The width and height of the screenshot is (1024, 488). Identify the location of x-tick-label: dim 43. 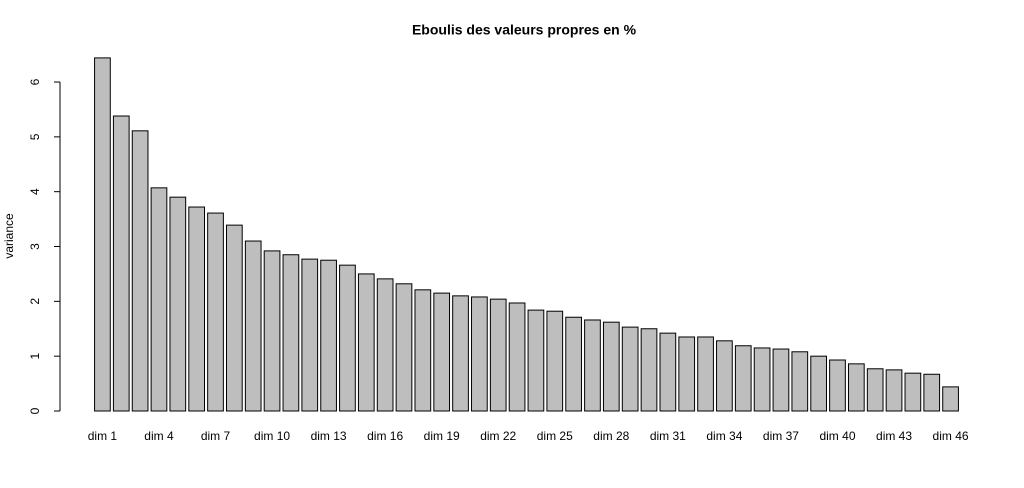
(894, 436).